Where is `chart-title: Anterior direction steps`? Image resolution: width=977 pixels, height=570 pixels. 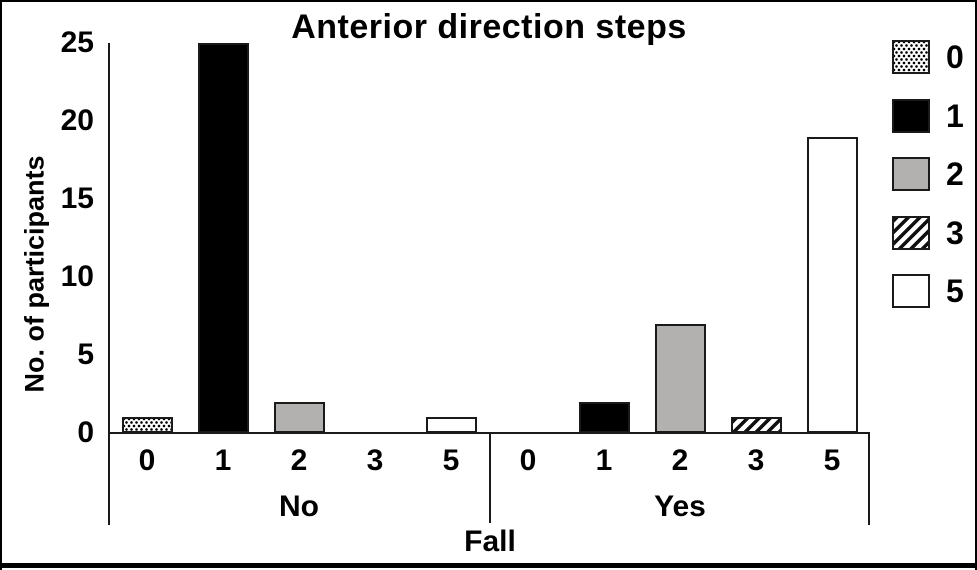 chart-title: Anterior direction steps is located at coordinates (489, 27).